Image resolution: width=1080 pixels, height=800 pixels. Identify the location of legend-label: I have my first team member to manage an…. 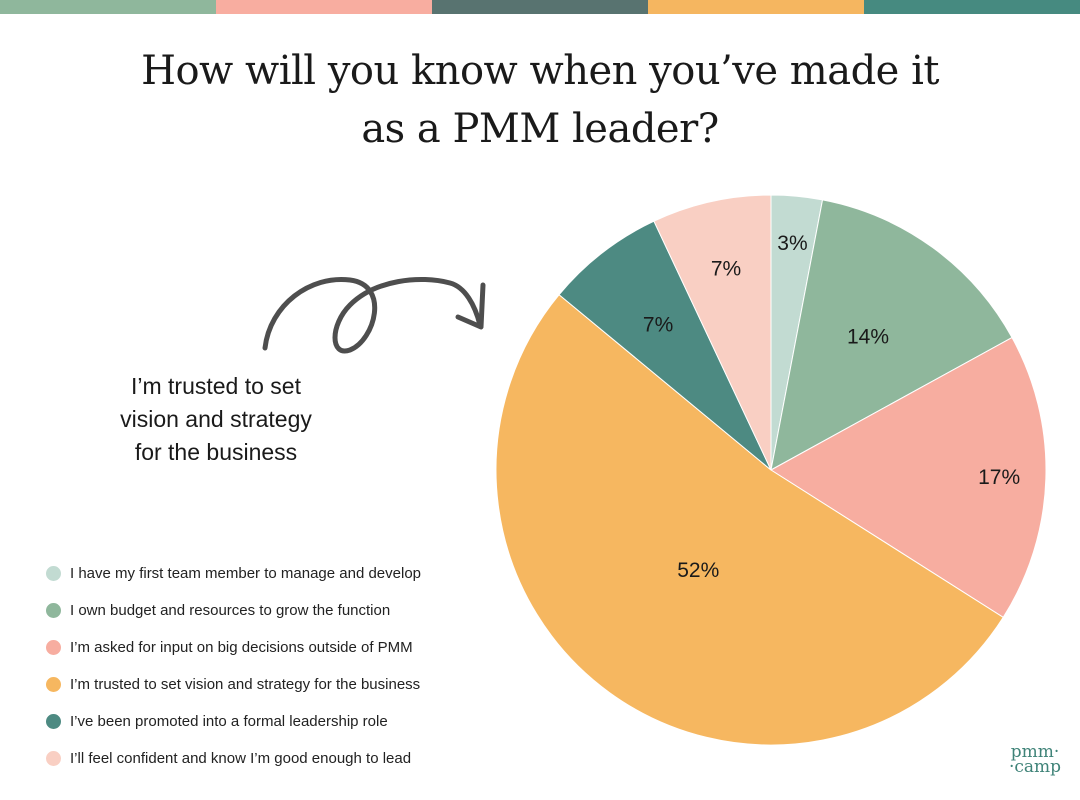
(246, 573).